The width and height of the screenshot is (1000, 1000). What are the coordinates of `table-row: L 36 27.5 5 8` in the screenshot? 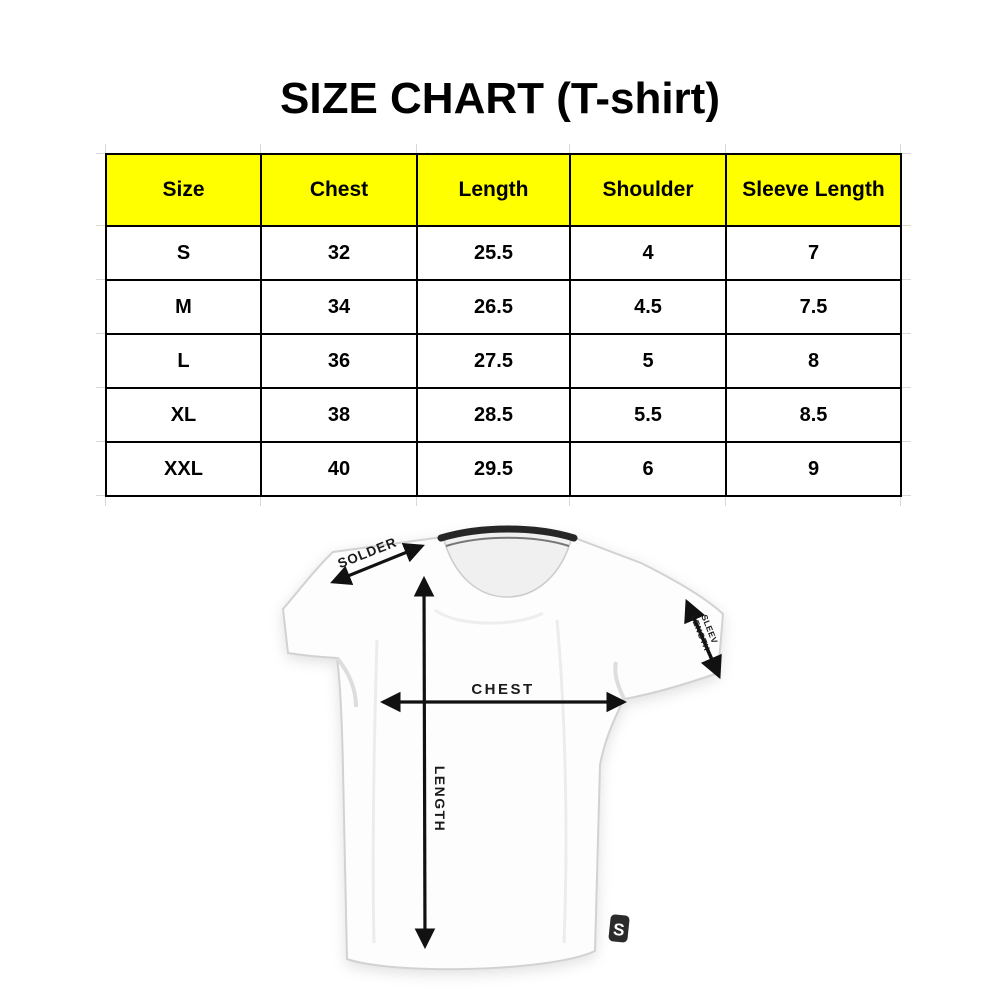 It's located at (503, 361).